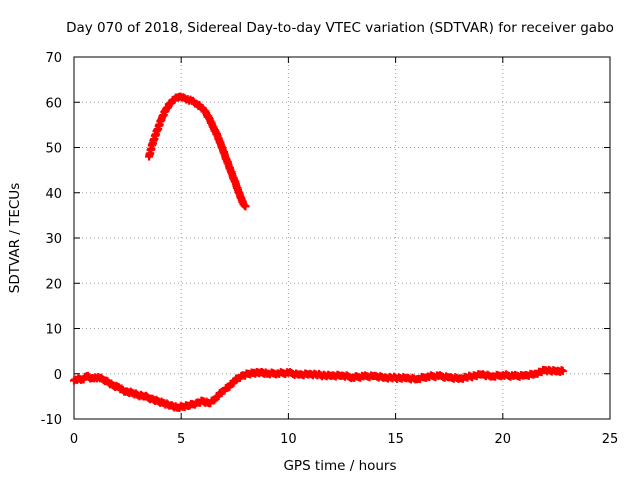 The width and height of the screenshot is (640, 480). What do you see at coordinates (181, 439) in the screenshot?
I see `x-tick-label: 5` at bounding box center [181, 439].